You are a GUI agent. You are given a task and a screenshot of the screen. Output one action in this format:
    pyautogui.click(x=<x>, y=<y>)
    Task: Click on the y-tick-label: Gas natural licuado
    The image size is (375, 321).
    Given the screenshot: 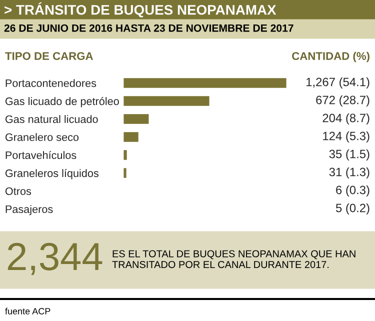 What is the action you would take?
    pyautogui.click(x=51, y=119)
    